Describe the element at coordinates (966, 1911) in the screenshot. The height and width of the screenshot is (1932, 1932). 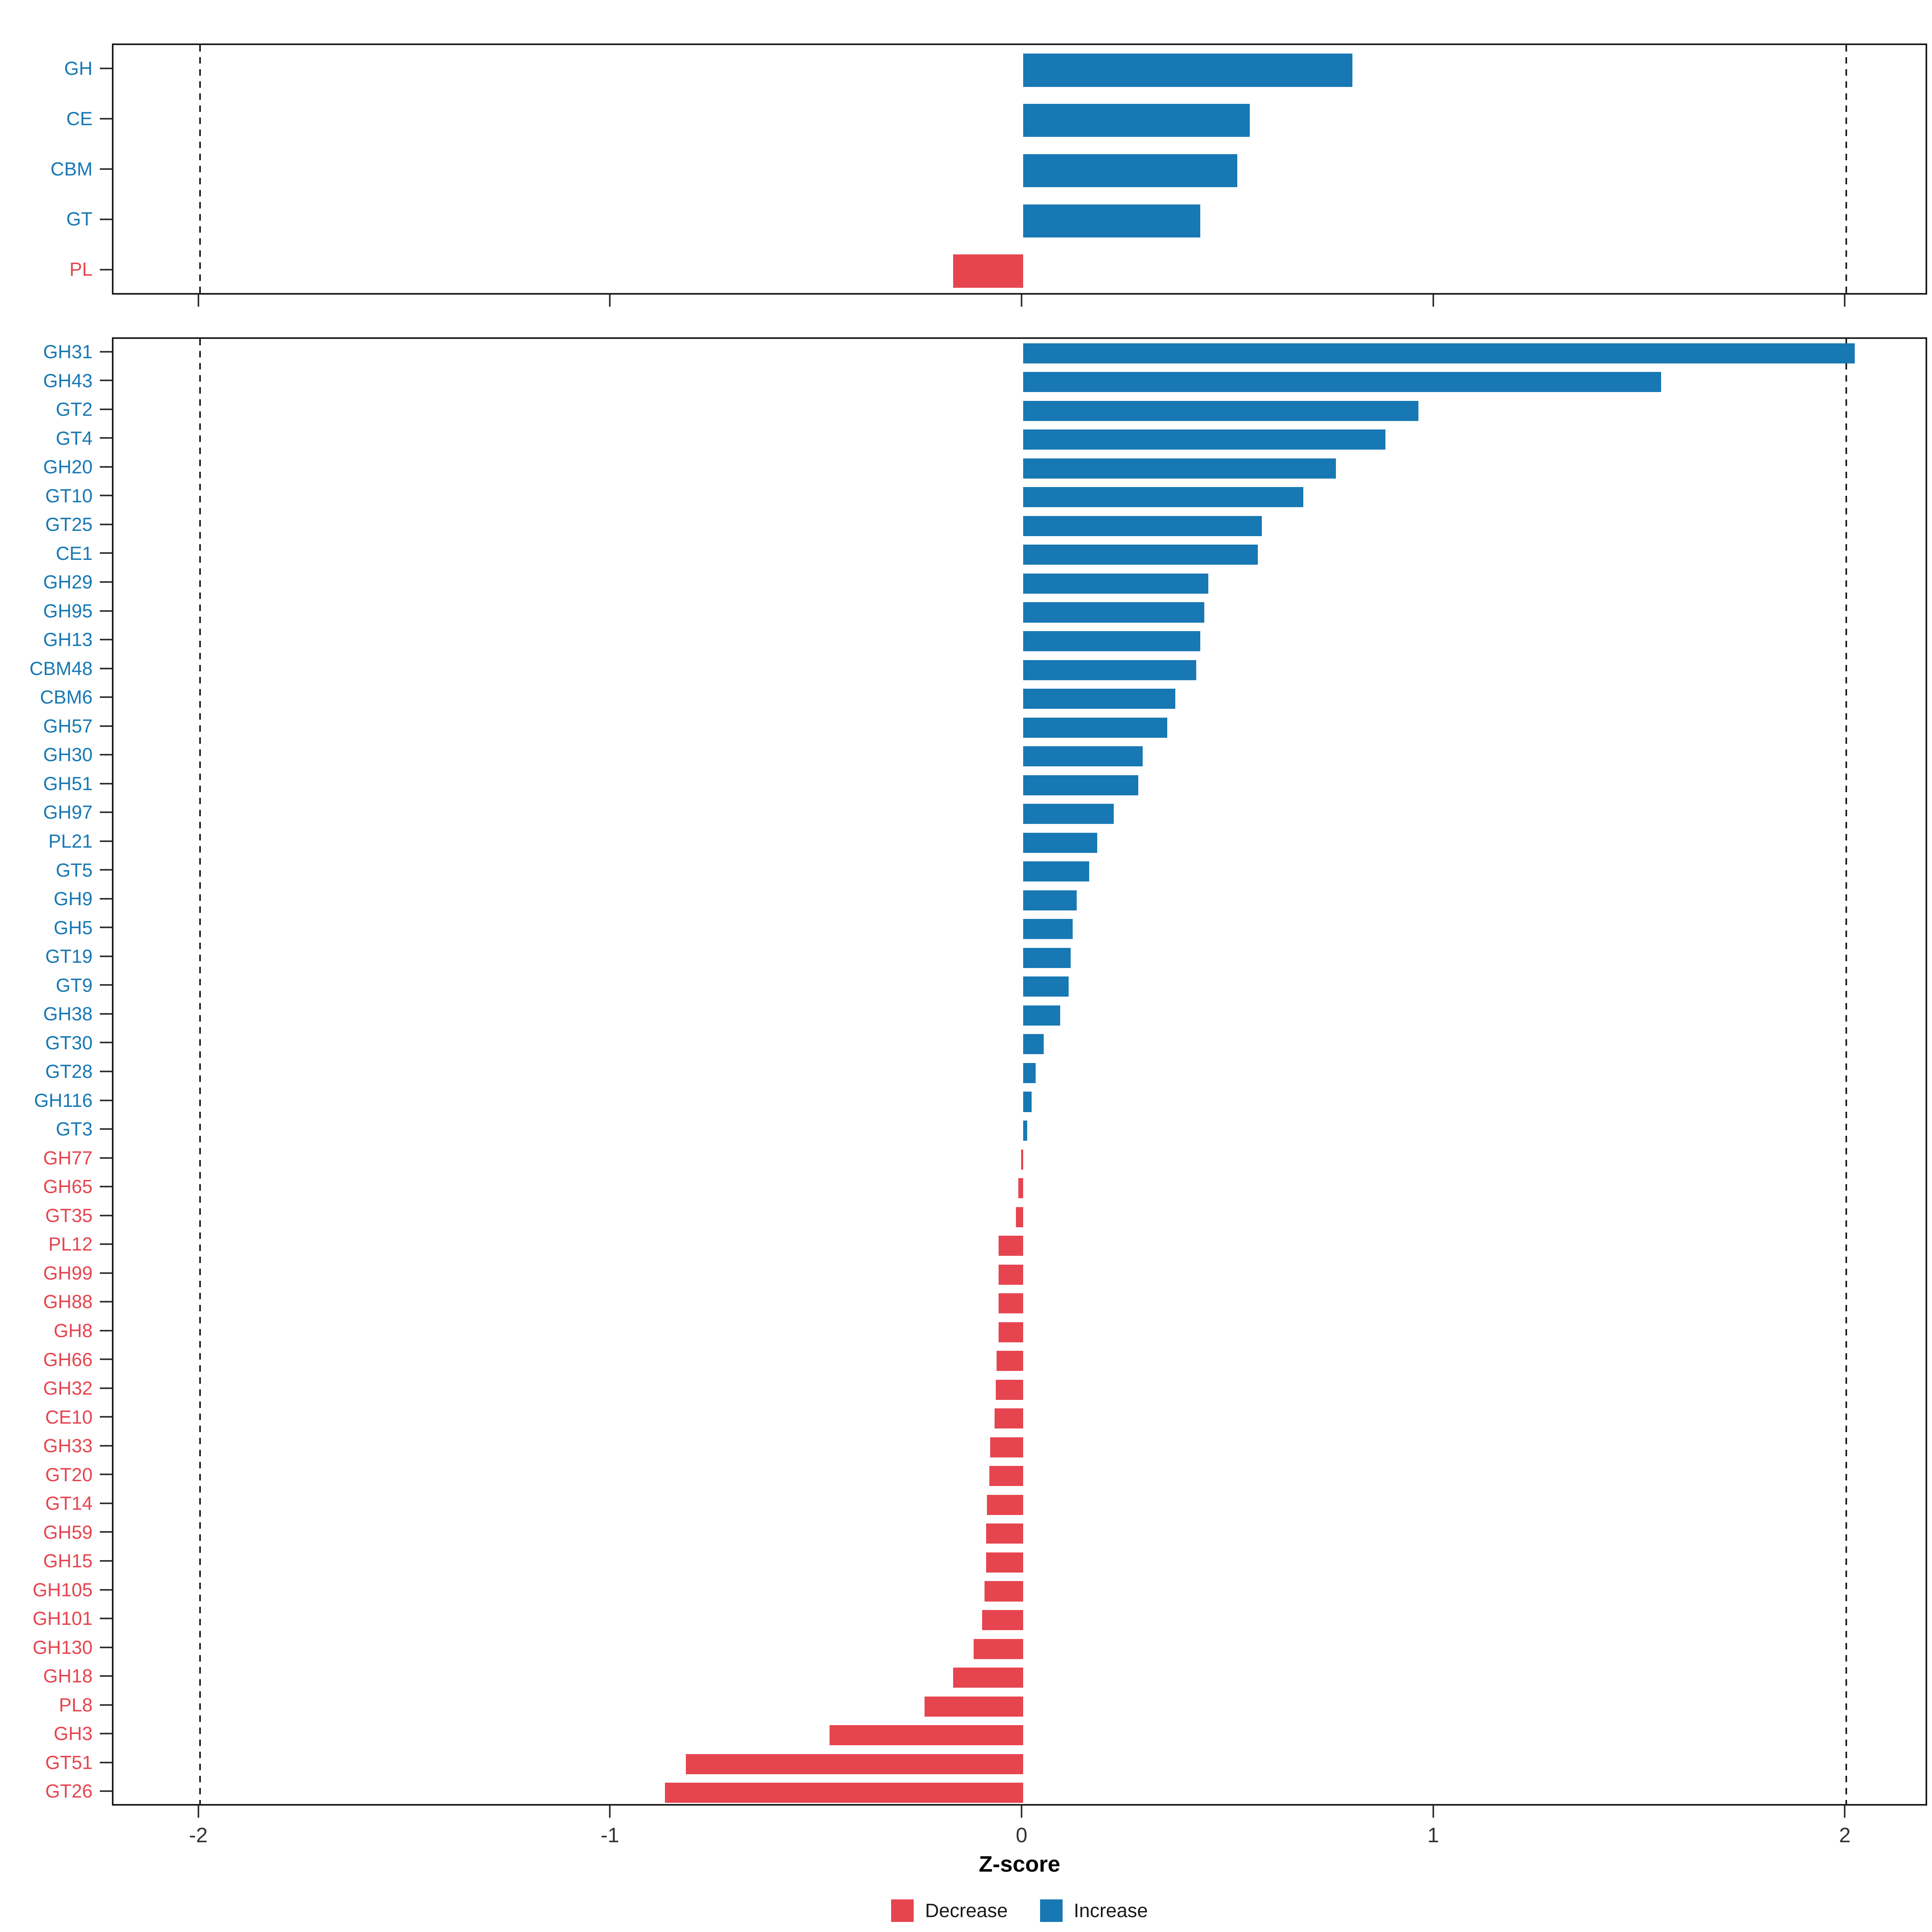
I see `legend-label-decrease: Decrease` at that location.